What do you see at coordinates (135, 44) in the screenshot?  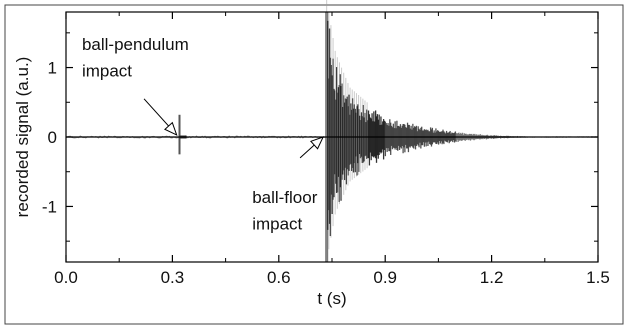 I see `annotation-ball-pendulum-line1: ball-pendulum` at bounding box center [135, 44].